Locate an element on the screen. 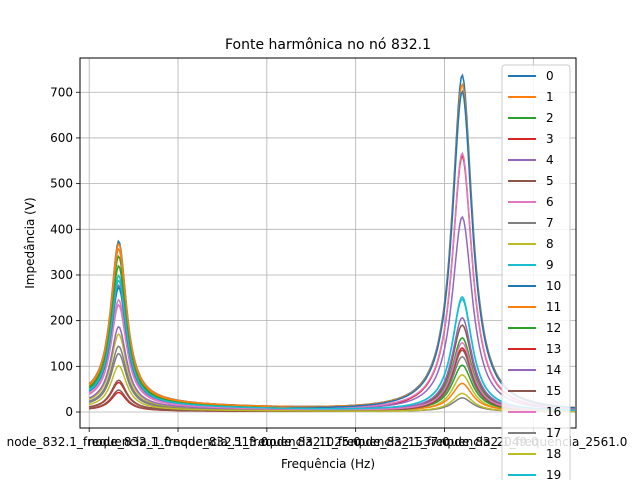 This screenshot has height=484, width=640. legend-entry-label: 3 is located at coordinates (550, 139).